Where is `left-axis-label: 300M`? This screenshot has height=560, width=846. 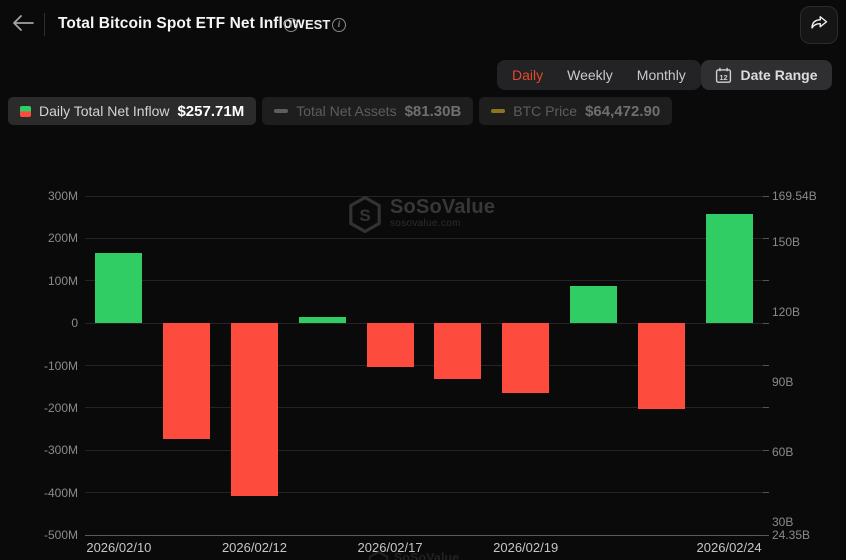
left-axis-label: 300M is located at coordinates (62, 196).